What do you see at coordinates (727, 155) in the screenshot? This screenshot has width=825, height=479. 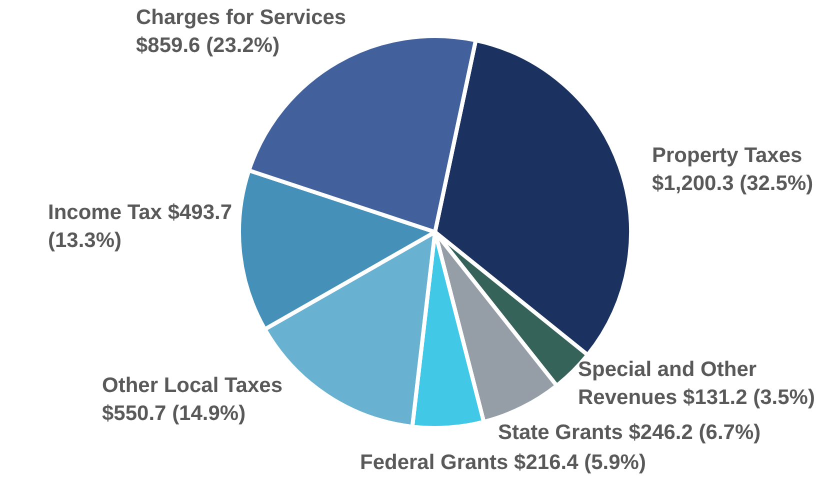 I see `slice-label: Property Taxes` at bounding box center [727, 155].